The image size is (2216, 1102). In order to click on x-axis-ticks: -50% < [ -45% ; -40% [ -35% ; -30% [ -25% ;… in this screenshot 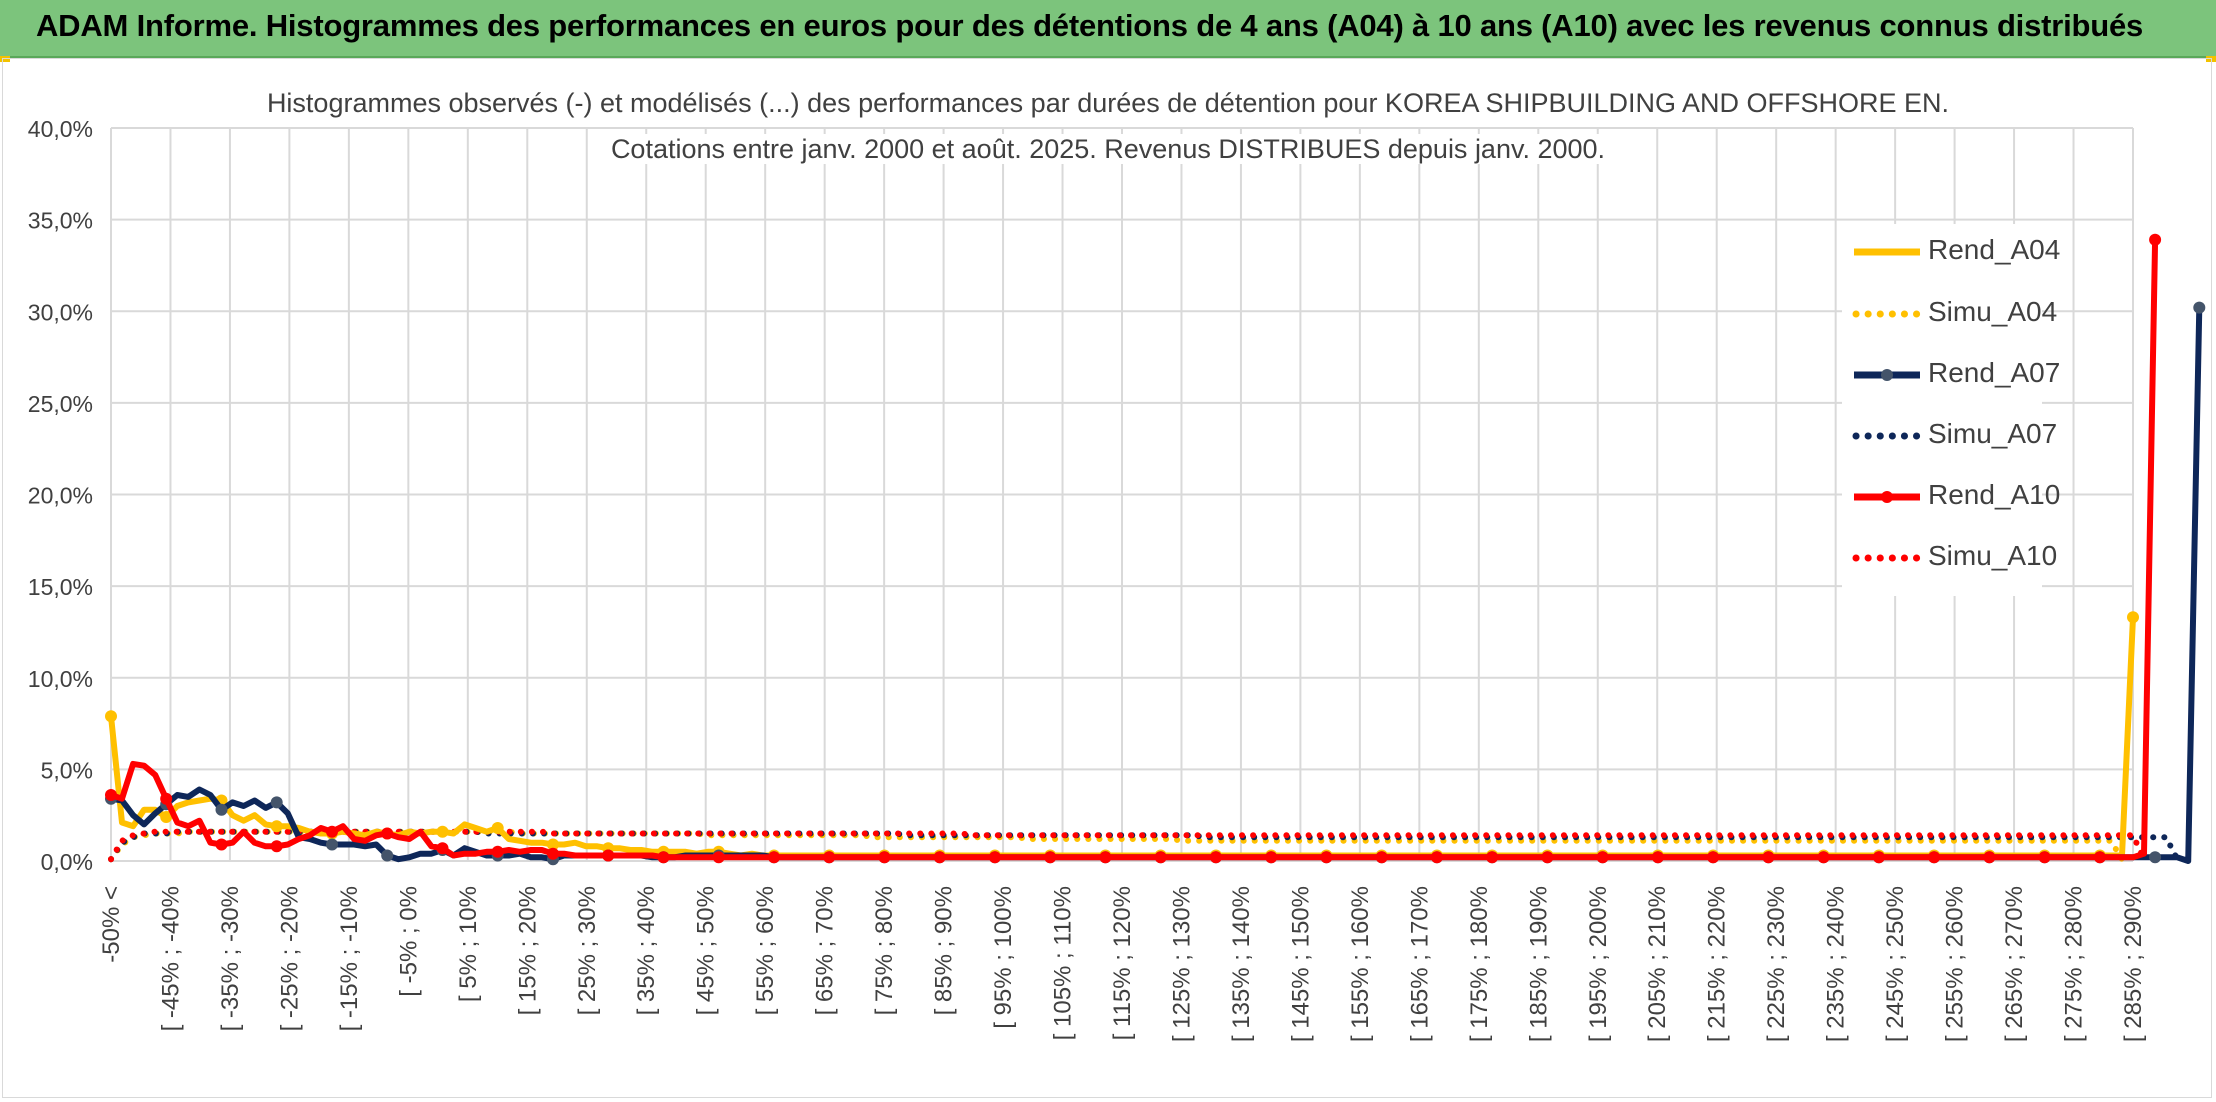, I will do `click(1122, 964)`.